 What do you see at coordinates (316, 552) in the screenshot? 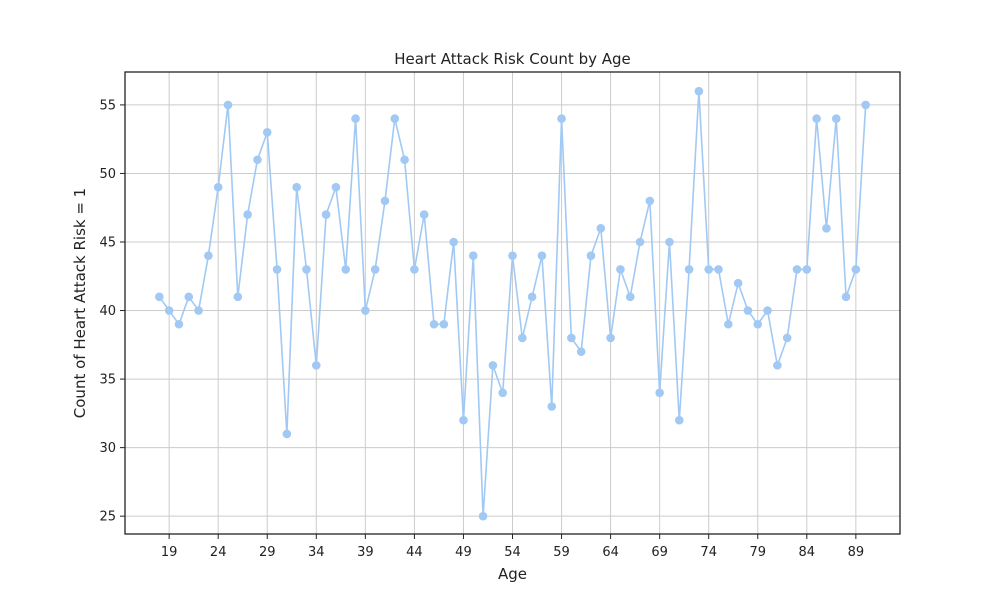
I see `x-tick-label: 34` at bounding box center [316, 552].